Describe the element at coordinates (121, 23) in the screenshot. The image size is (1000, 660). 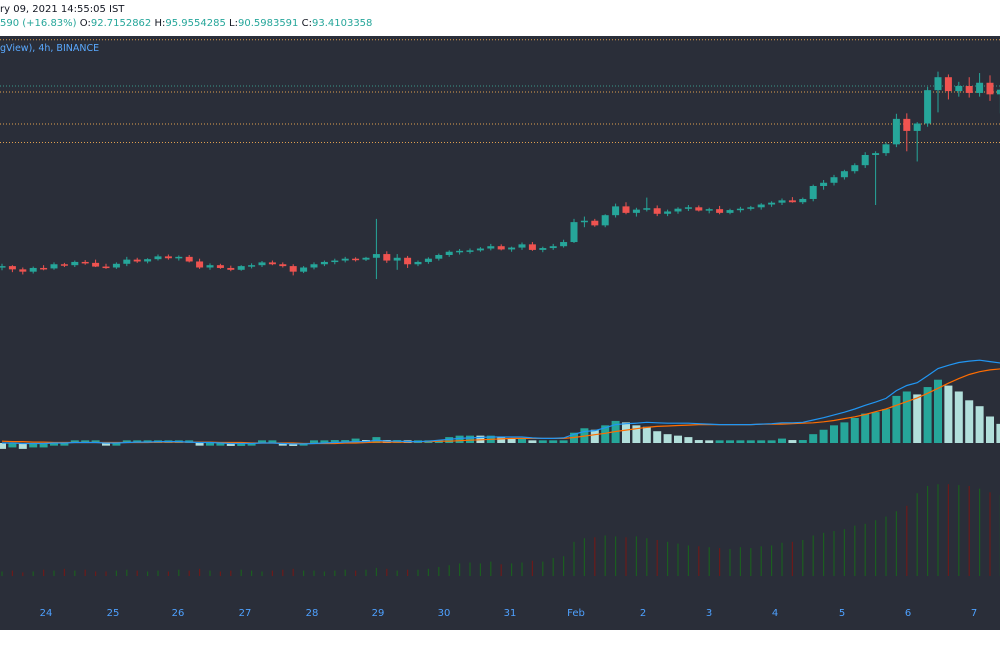
I see `open-value: 92.7152862` at that location.